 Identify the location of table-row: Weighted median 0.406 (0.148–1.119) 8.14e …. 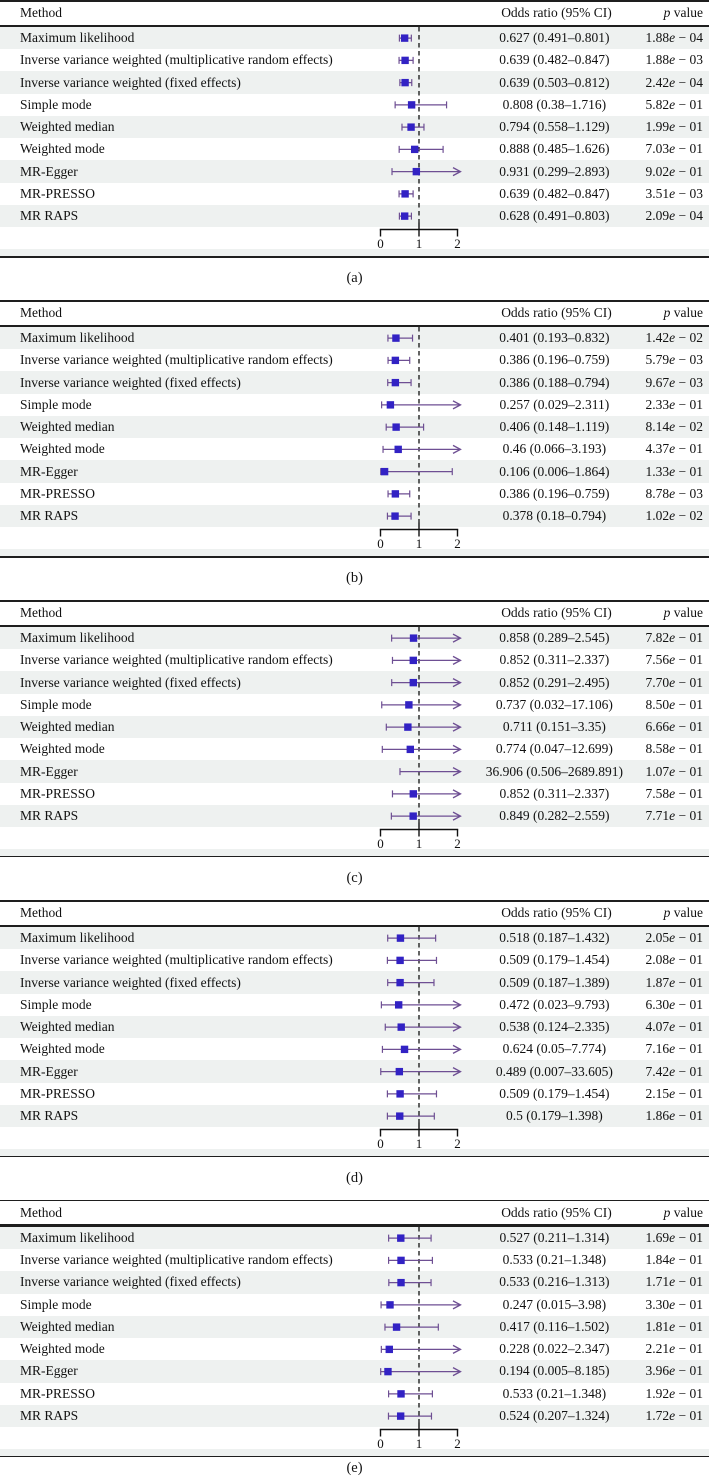
(354, 427).